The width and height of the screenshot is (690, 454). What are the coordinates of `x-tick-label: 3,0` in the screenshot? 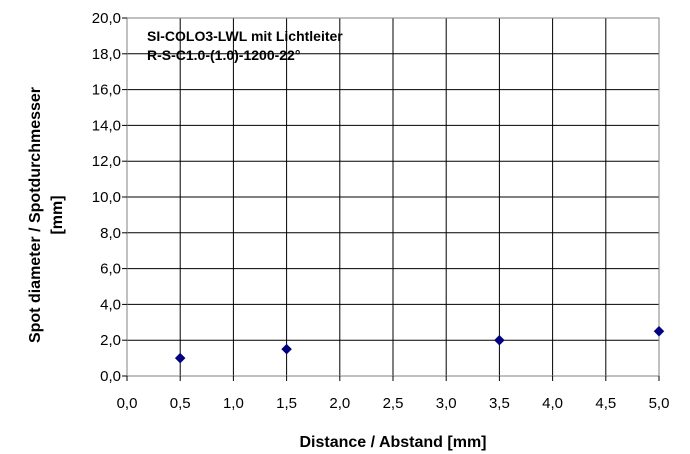 It's located at (446, 403).